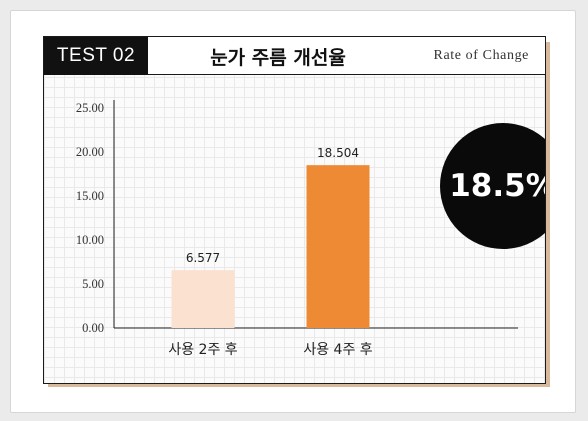 This screenshot has height=421, width=588. Describe the element at coordinates (93, 328) in the screenshot. I see `y-tick-label: 0.00` at that location.